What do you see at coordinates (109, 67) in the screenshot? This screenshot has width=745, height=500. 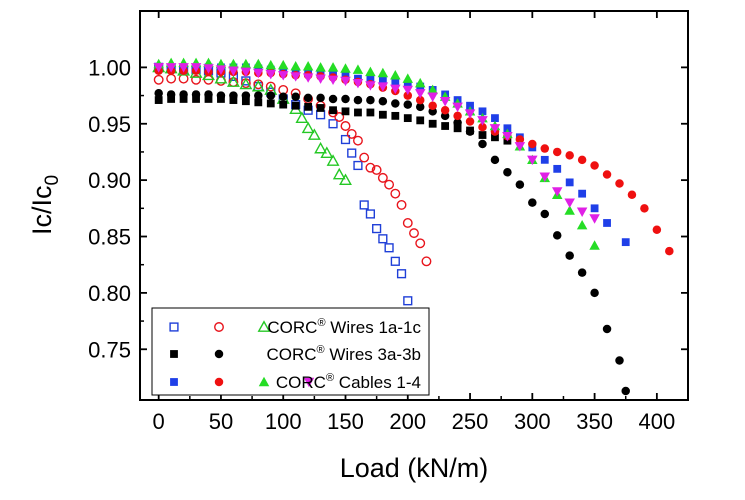 I see `y-tick-label: 1.00` at bounding box center [109, 67].